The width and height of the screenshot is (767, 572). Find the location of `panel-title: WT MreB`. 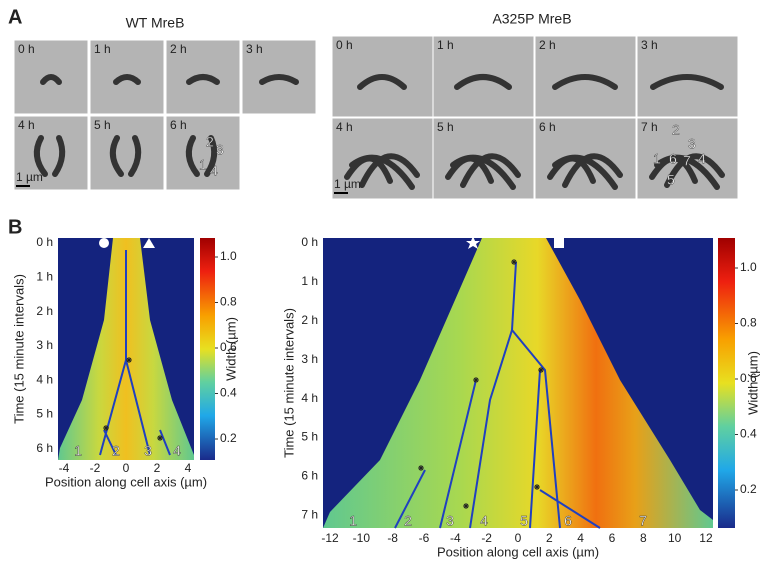

panel-title: WT MreB is located at coordinates (155, 23).